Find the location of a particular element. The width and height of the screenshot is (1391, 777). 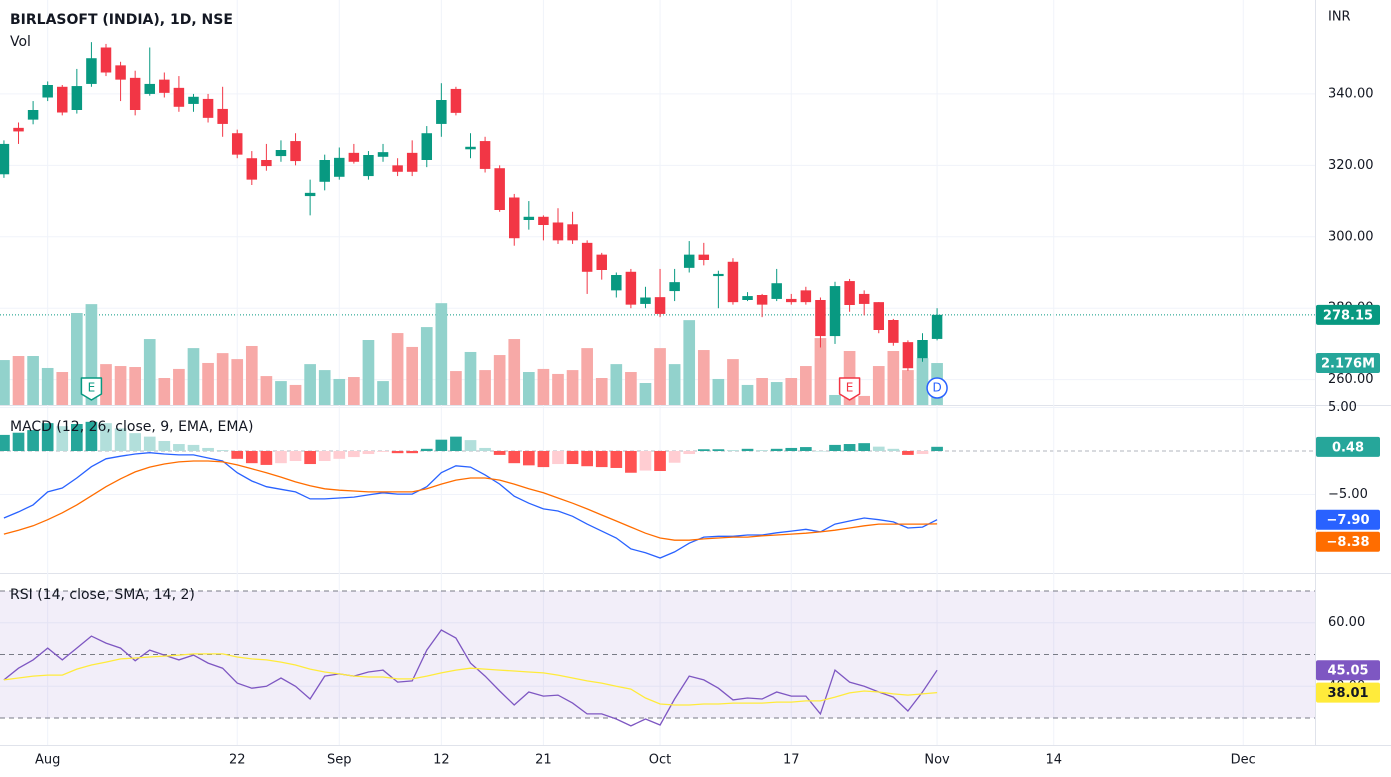

event-label: E is located at coordinates (92, 388).